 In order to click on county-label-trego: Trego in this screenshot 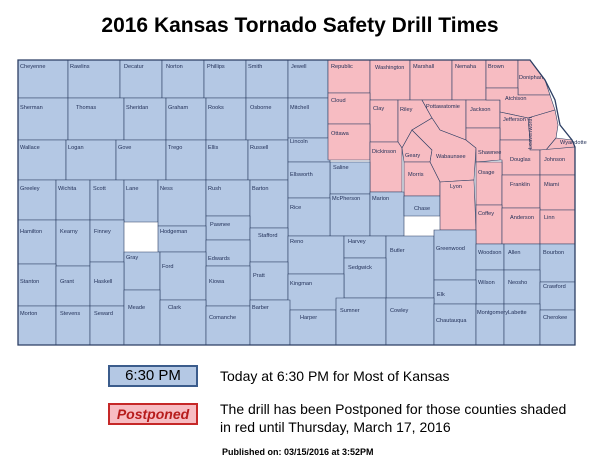, I will do `click(175, 148)`.